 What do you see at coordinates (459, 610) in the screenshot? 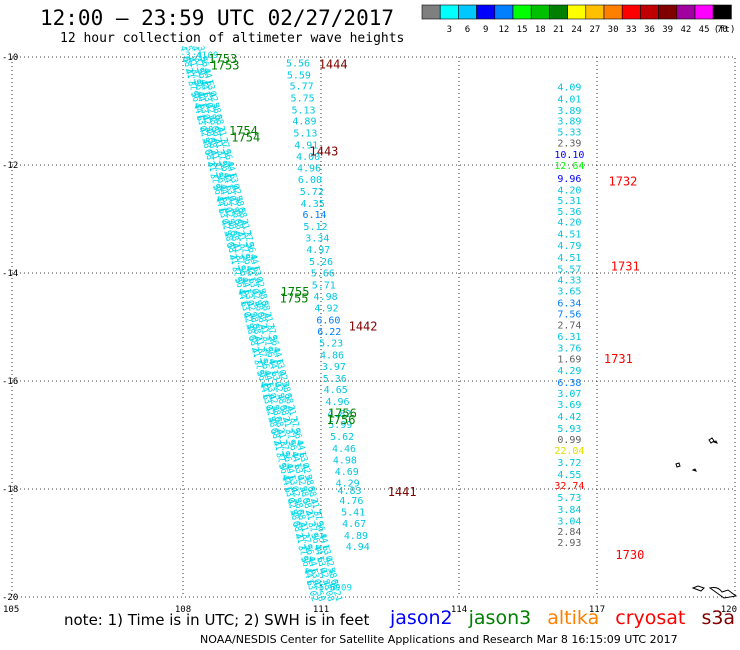
I see `lon-tick-label: 114` at bounding box center [459, 610].